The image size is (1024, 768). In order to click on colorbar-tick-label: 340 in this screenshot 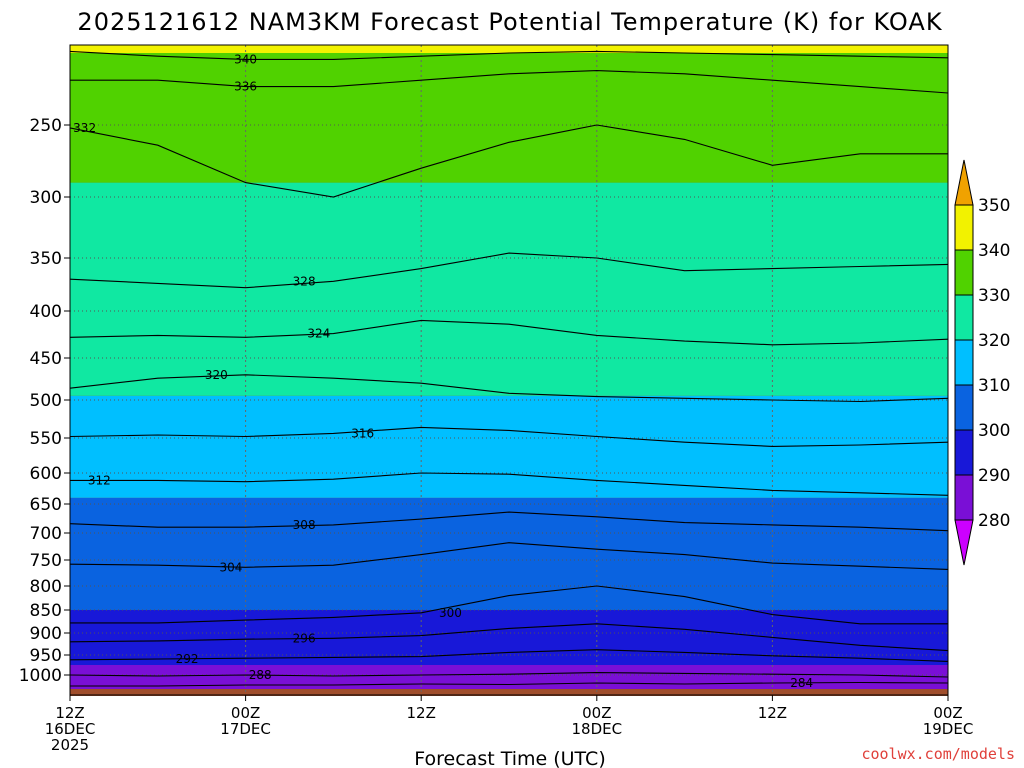, I will do `click(994, 251)`.